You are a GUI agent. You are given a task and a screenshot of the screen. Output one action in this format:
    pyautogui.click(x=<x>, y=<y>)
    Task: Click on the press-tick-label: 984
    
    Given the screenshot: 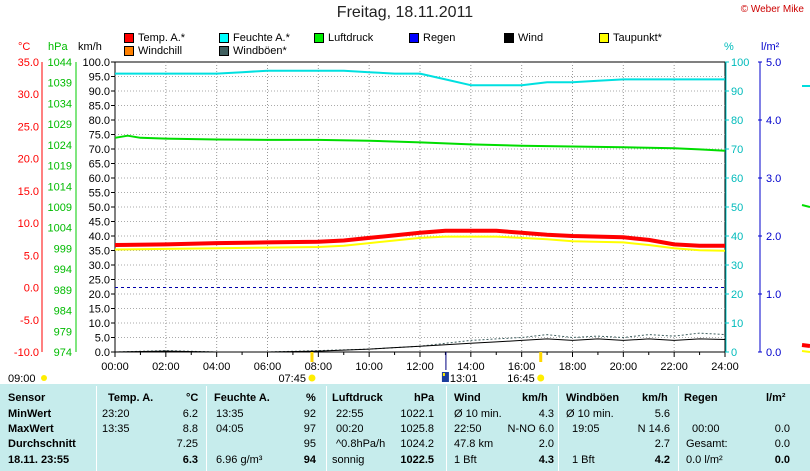 What is the action you would take?
    pyautogui.click(x=63, y=312)
    